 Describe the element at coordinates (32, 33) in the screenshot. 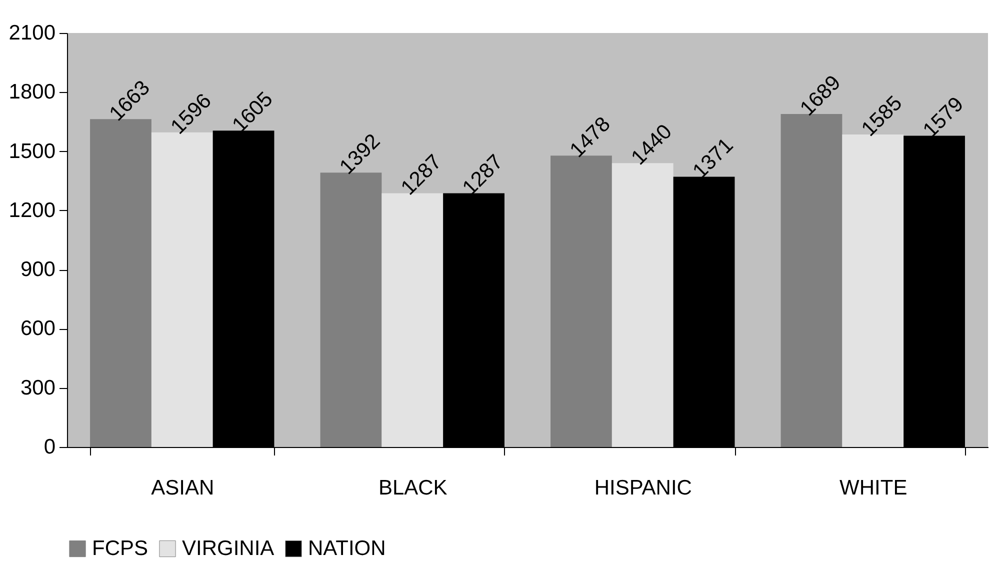

I see `y-tick-label: 2100` at that location.